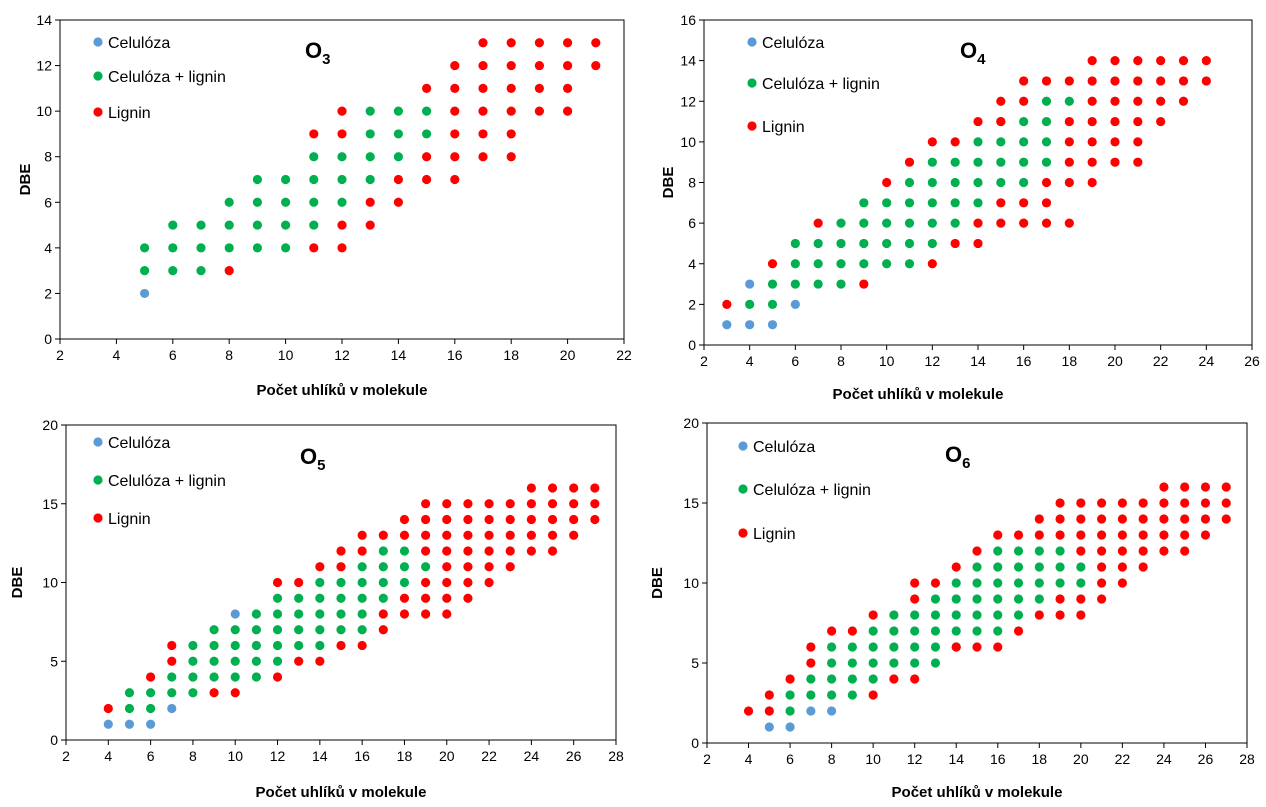  Describe the element at coordinates (750, 361) in the screenshot. I see `x-tick-label: 4` at that location.